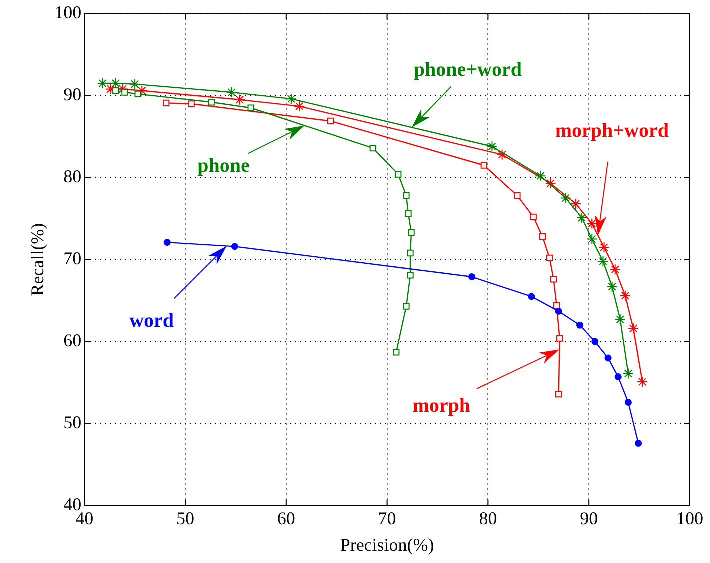  Describe the element at coordinates (185, 518) in the screenshot. I see `x-tick-label: 50` at that location.